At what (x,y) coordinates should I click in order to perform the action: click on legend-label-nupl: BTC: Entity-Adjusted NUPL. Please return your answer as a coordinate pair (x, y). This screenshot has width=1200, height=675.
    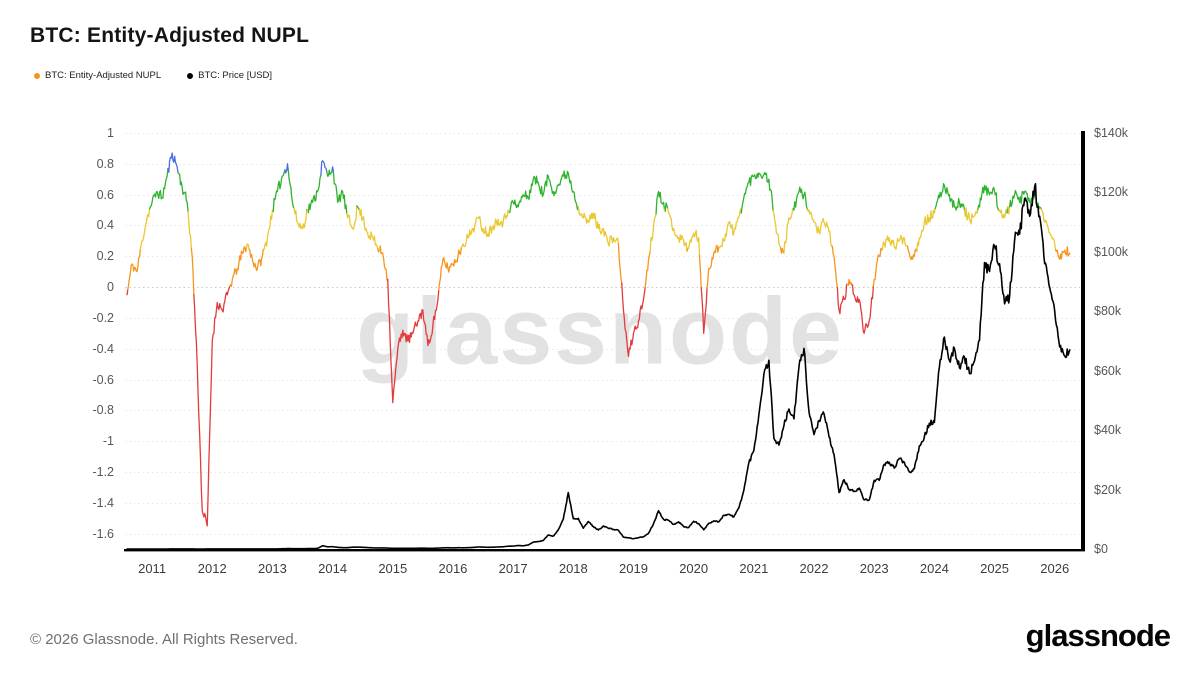
    Looking at the image, I should click on (103, 75).